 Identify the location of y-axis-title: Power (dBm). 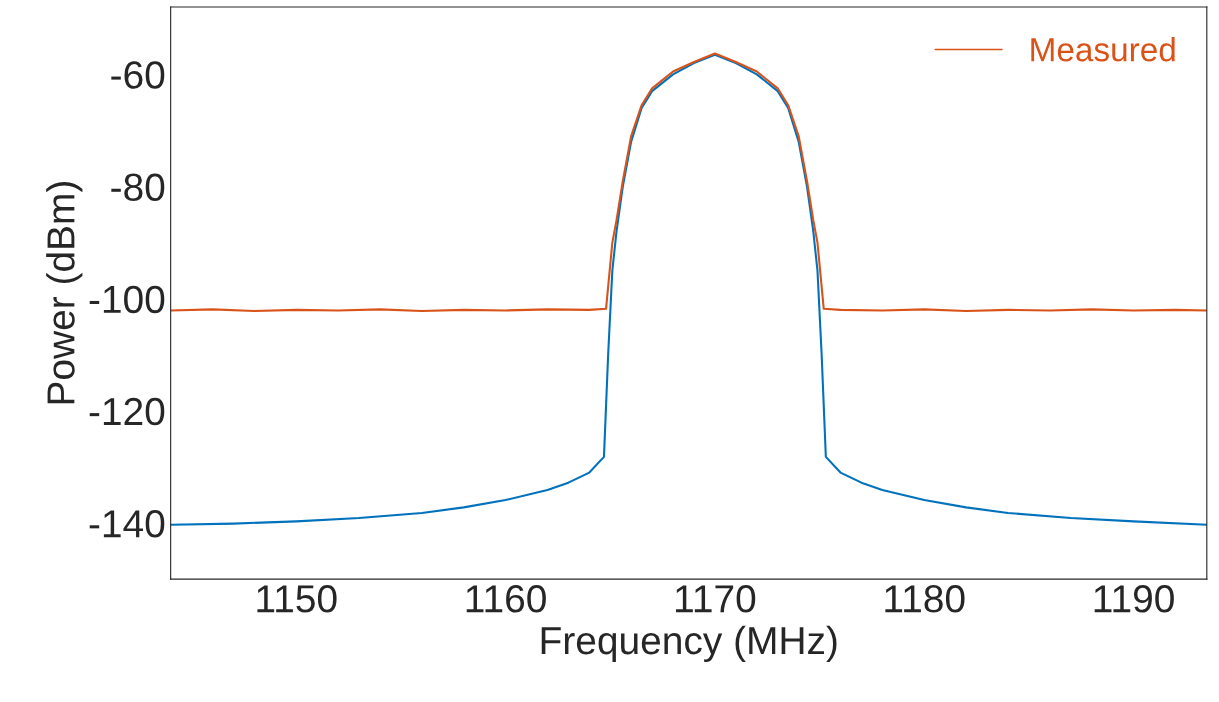
(64, 293).